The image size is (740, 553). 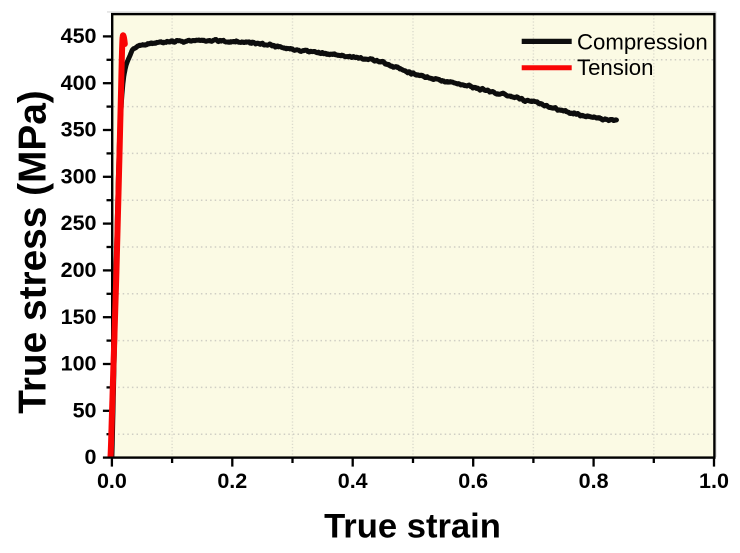 I want to click on svg-text: 50, so click(x=85, y=410).